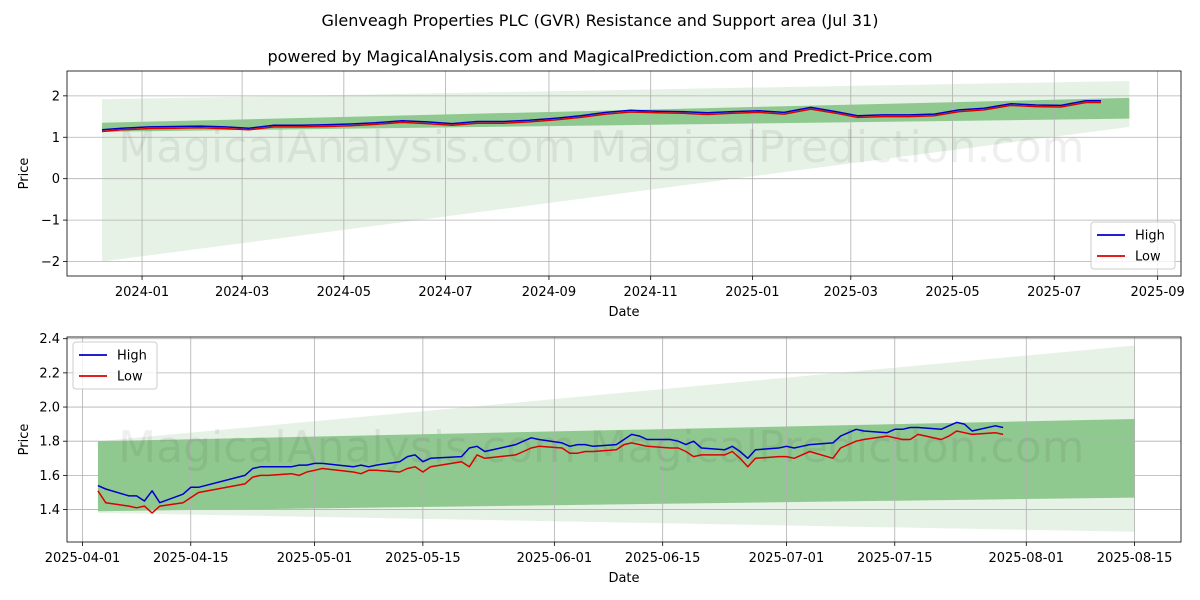  What do you see at coordinates (50, 221) in the screenshot?
I see `y-tick-label: −1` at bounding box center [50, 221].